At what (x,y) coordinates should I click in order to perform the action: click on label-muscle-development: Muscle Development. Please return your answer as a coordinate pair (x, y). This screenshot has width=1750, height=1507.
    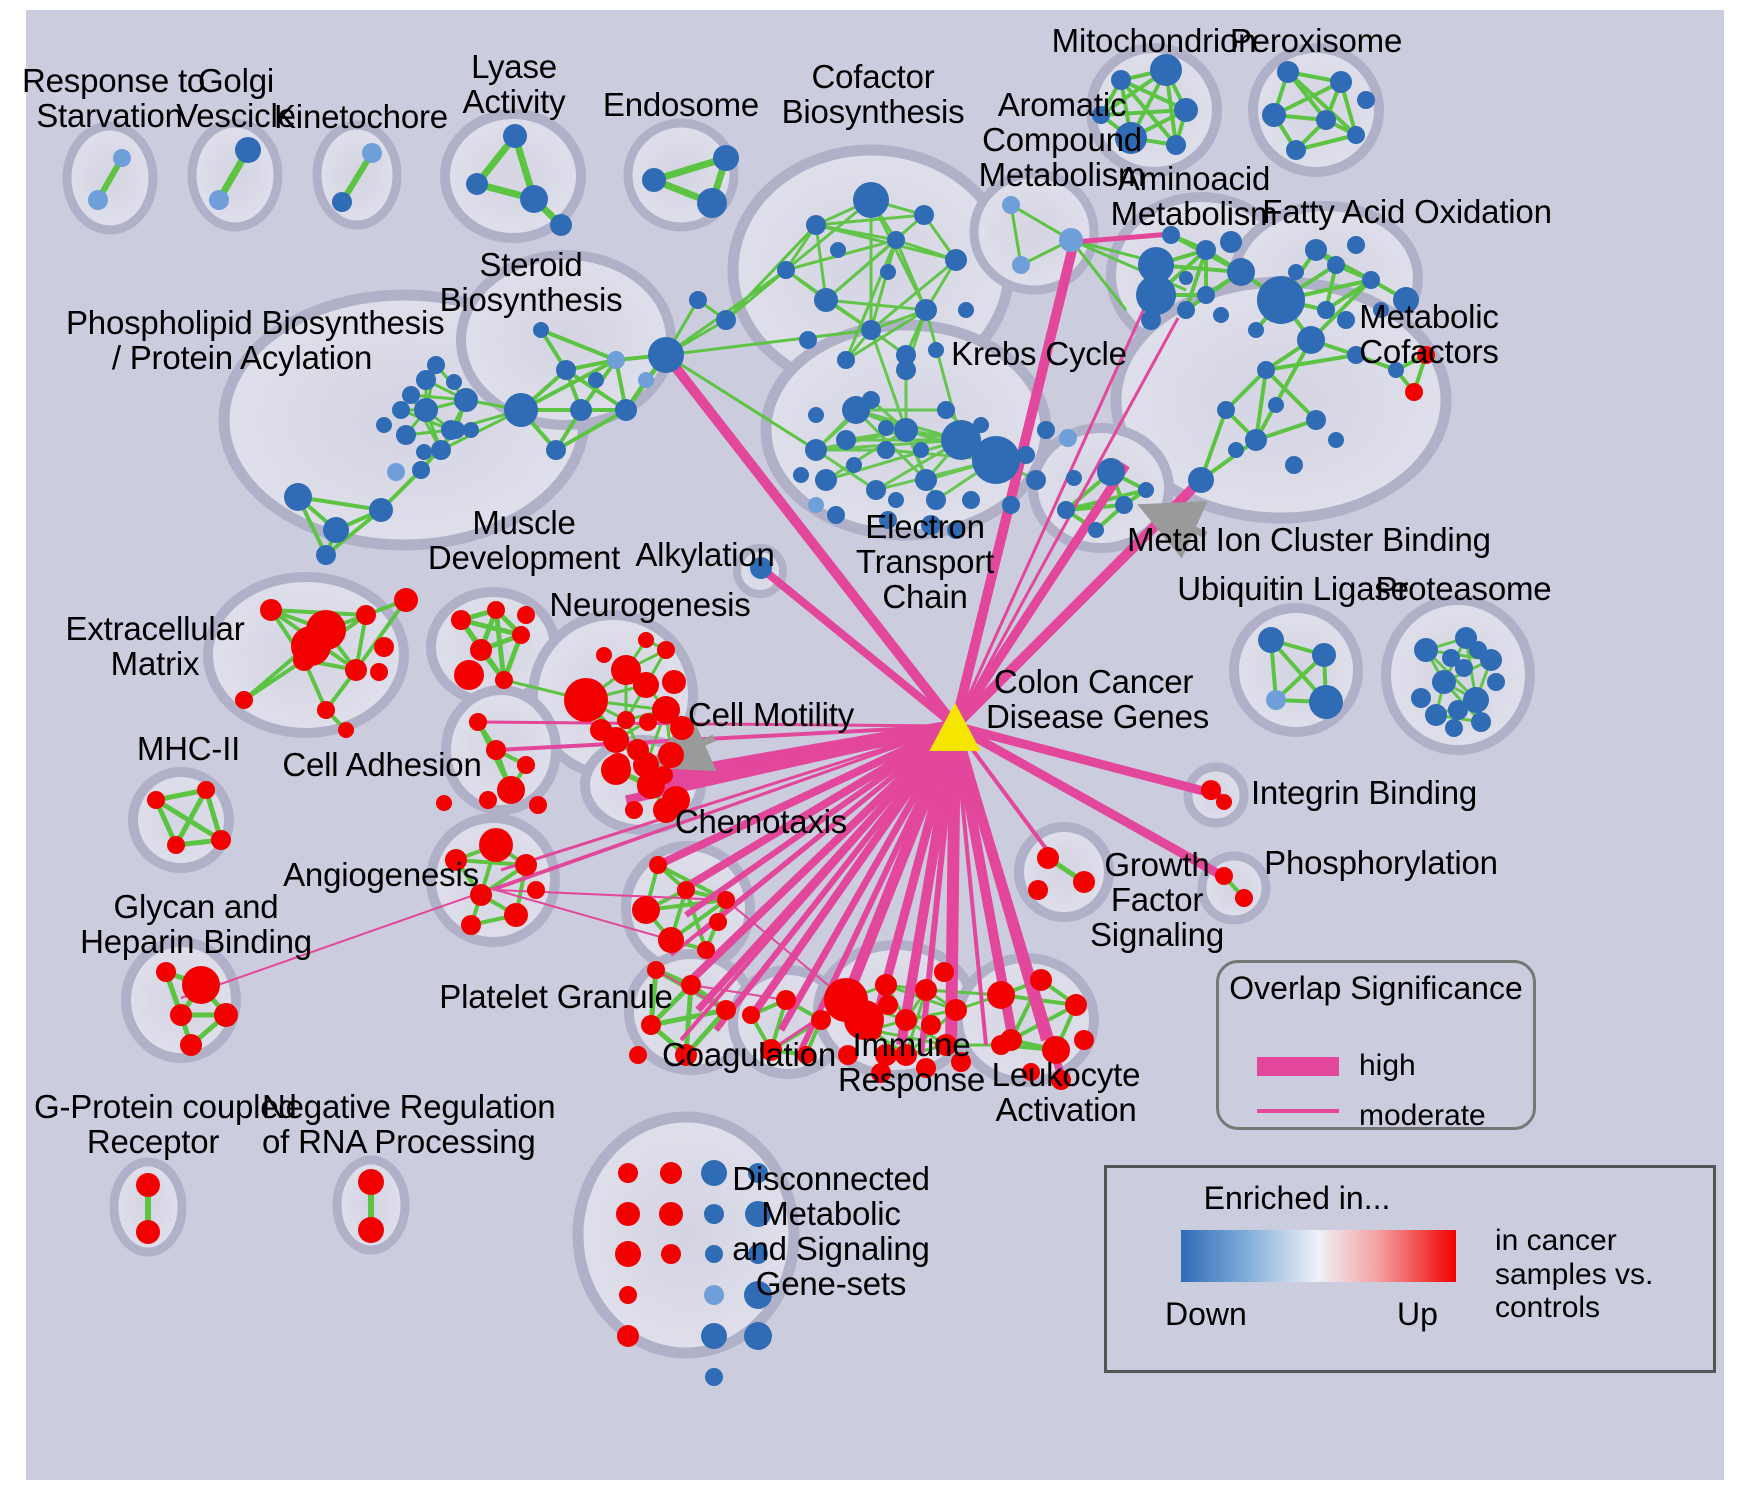
    Looking at the image, I should click on (524, 540).